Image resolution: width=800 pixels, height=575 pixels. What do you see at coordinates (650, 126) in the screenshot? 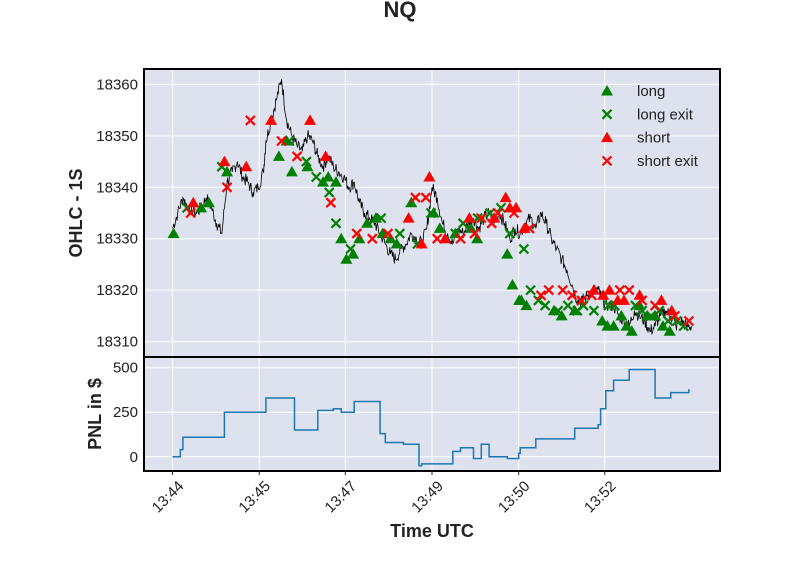
I see `legend: long long exit short short exit` at bounding box center [650, 126].